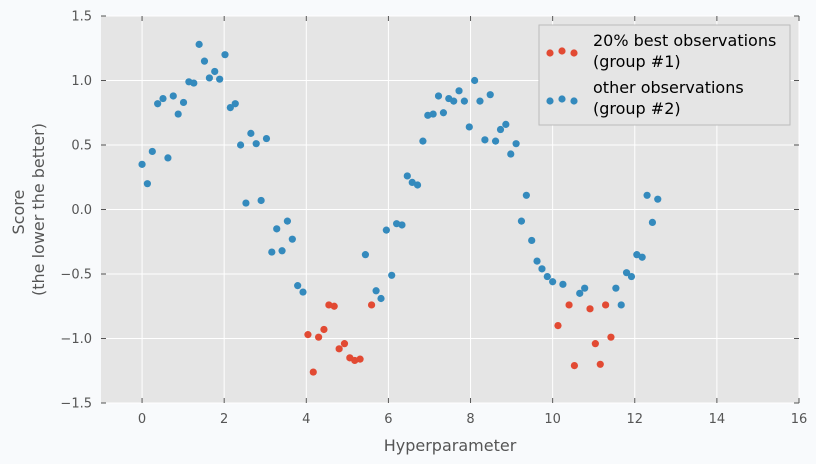 Image resolution: width=816 pixels, height=464 pixels. Describe the element at coordinates (388, 419) in the screenshot. I see `x-tick-label: 6` at that location.